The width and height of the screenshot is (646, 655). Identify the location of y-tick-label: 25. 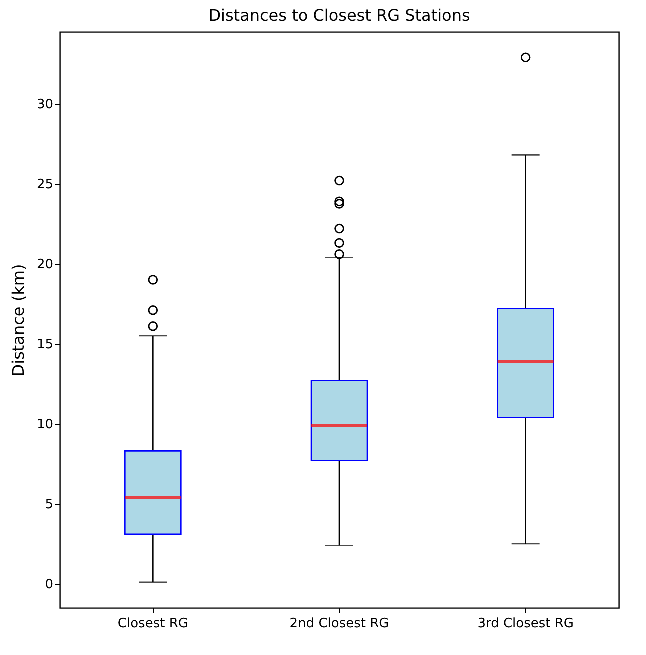
(45, 185).